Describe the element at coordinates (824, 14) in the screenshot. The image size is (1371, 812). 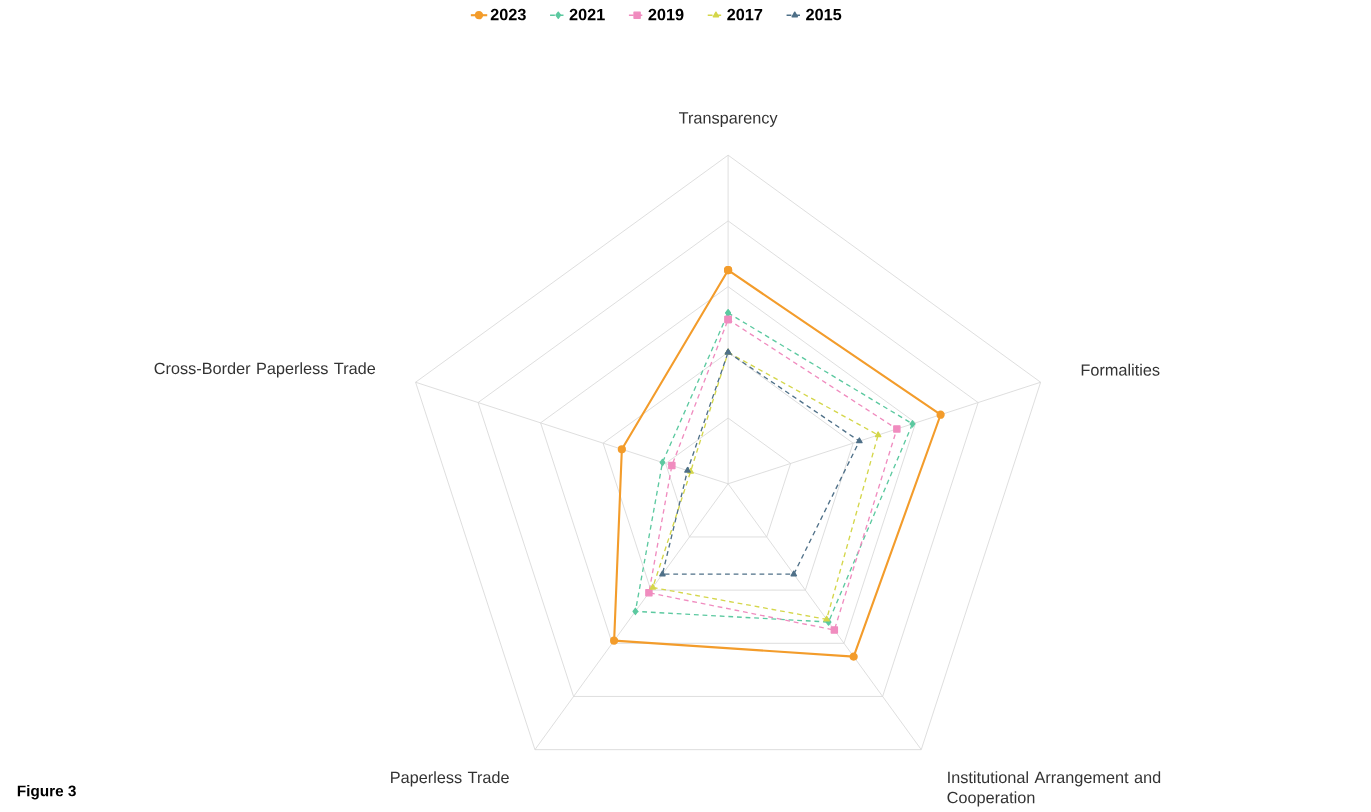
I see `legend-label: 2015` at that location.